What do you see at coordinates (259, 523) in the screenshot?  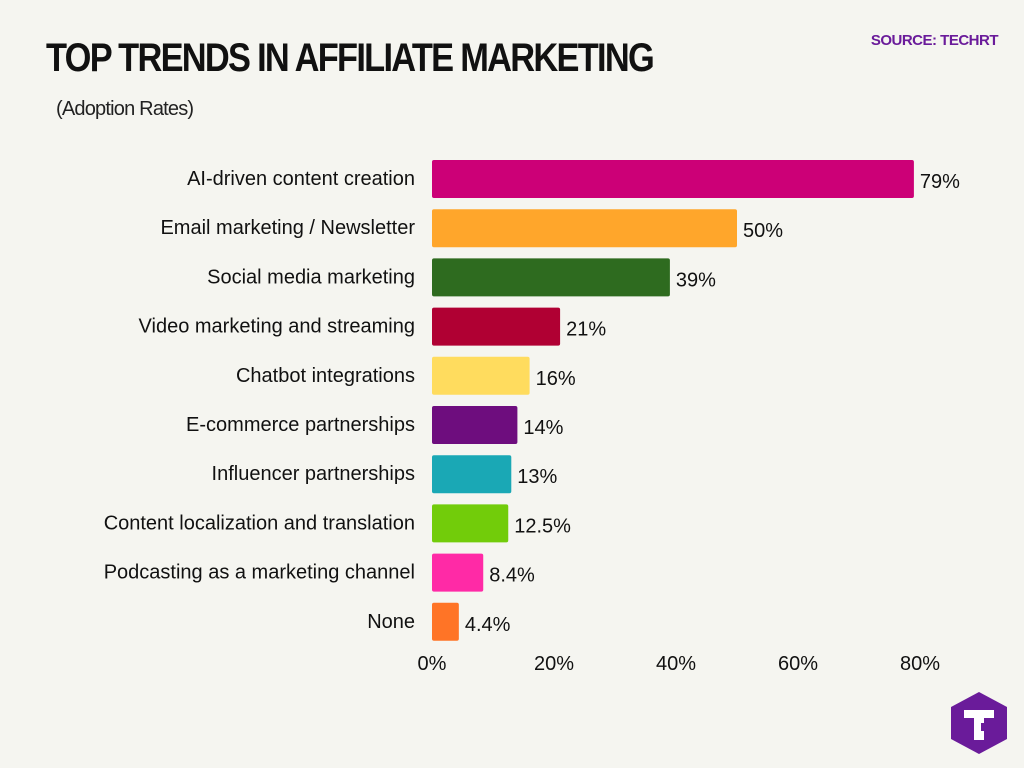 I see `category-label: Content localization and translation` at bounding box center [259, 523].